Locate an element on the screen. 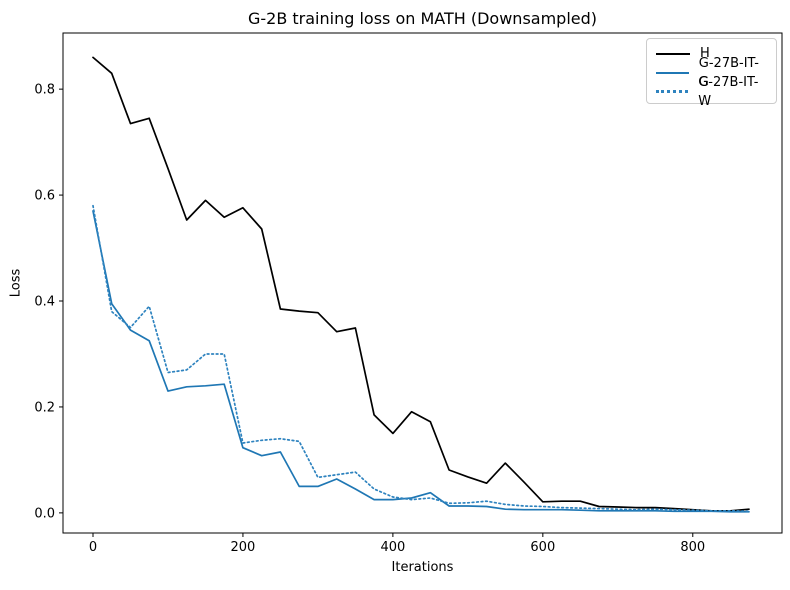 This screenshot has height=590, width=790. x-tick-label: 600 is located at coordinates (542, 547).